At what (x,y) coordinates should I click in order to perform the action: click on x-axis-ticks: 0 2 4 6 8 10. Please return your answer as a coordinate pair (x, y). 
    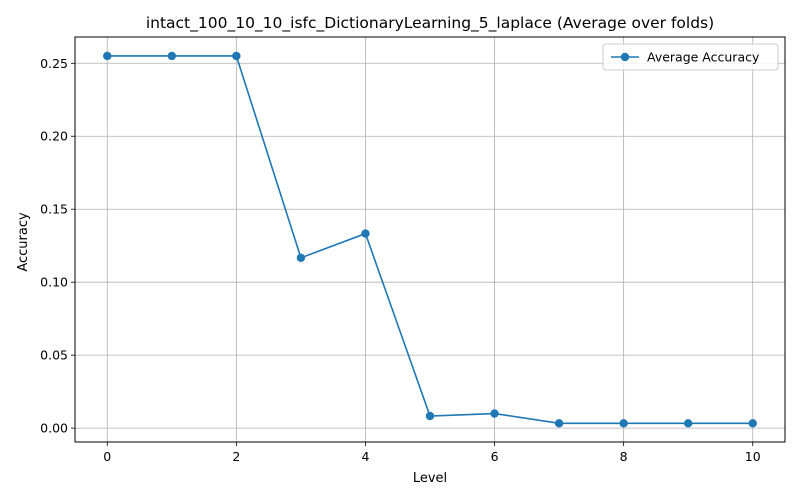
    Looking at the image, I should click on (432, 453).